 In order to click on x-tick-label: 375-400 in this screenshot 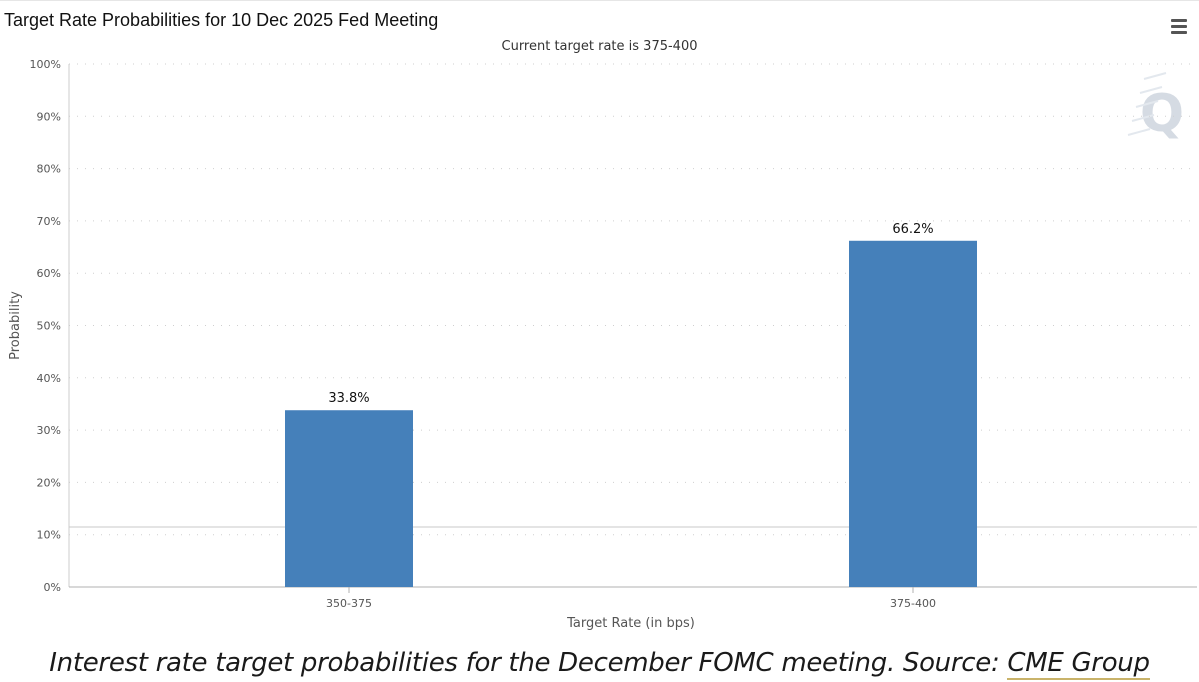, I will do `click(913, 603)`.